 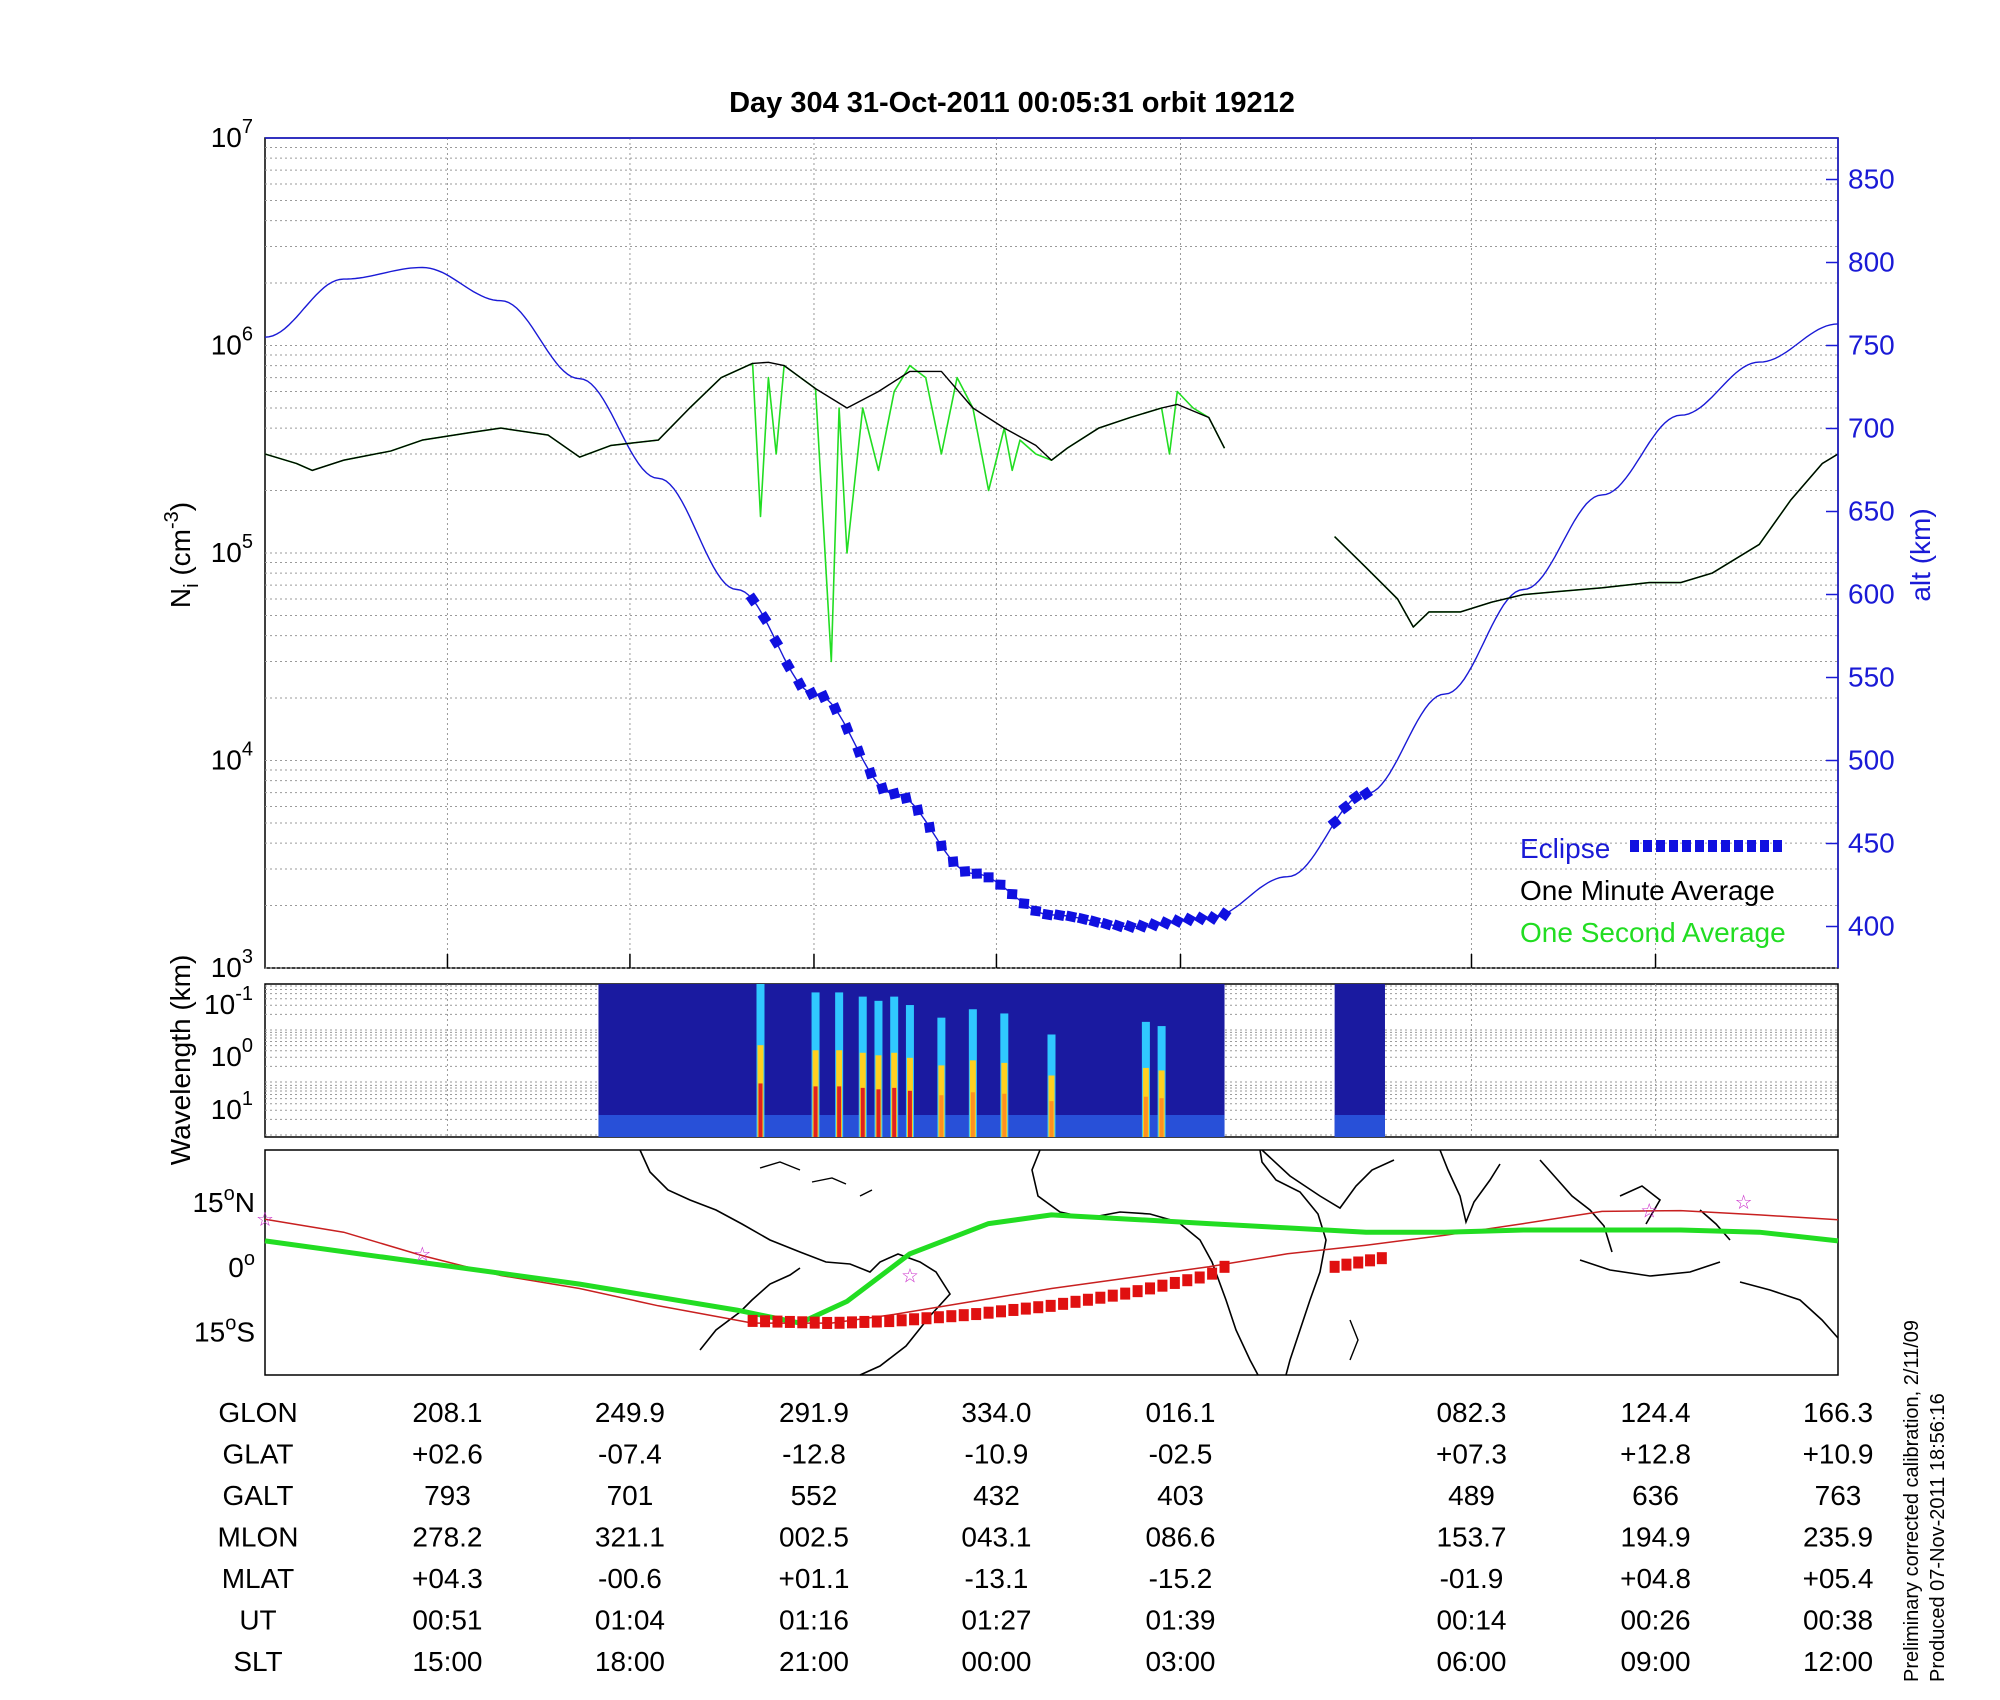 I want to click on table-row-label: UT, so click(x=257, y=1620).